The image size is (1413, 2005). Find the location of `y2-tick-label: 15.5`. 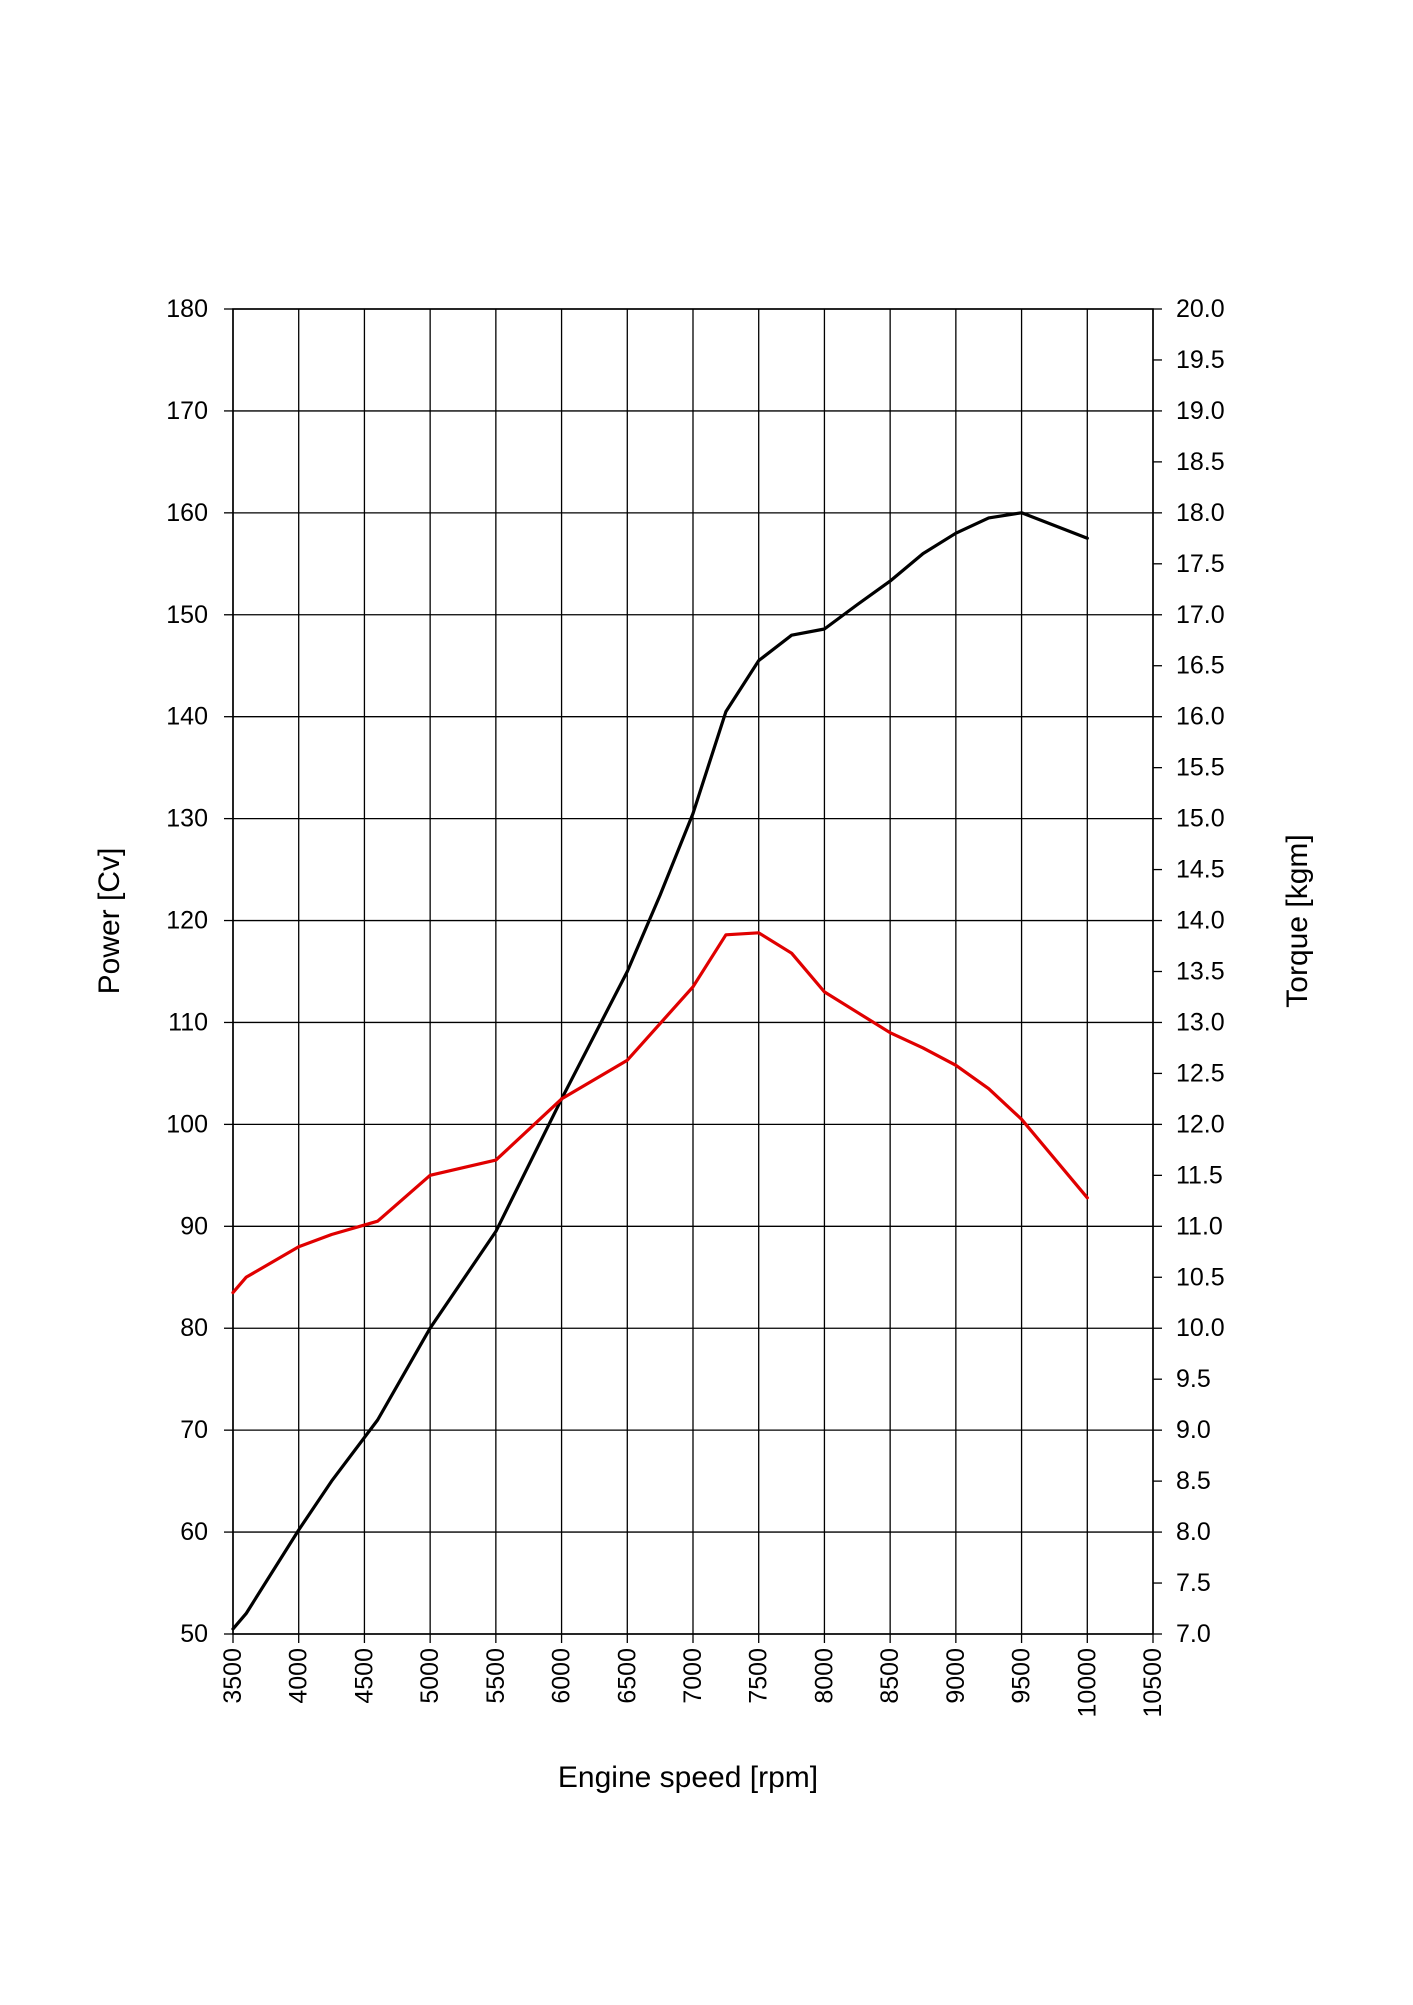

y2-tick-label: 15.5 is located at coordinates (1200, 768).